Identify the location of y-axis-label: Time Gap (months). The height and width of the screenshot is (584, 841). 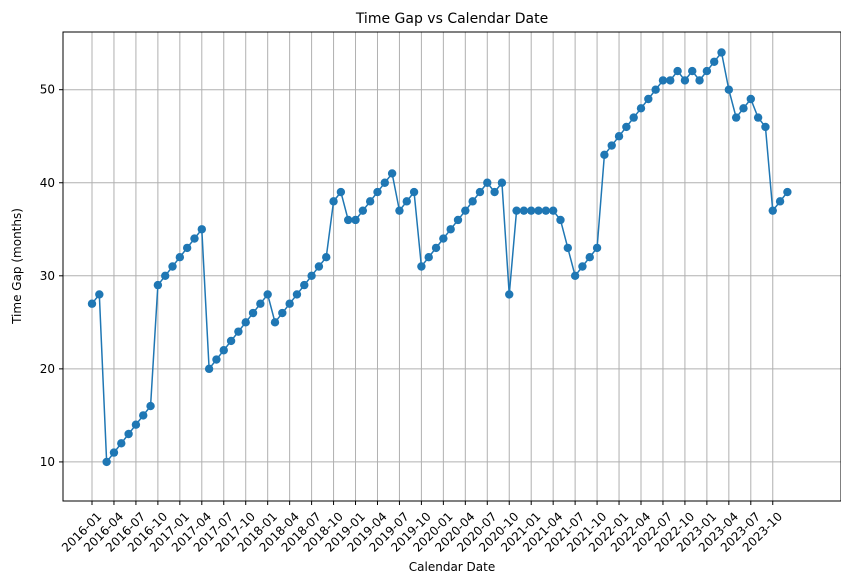
(17, 266).